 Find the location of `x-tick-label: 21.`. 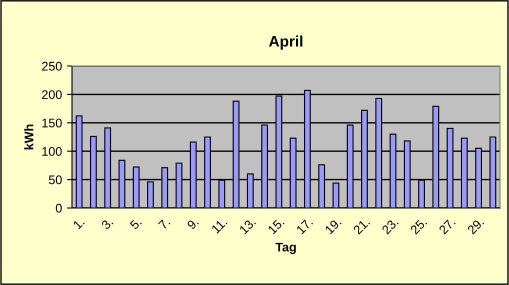

x-tick-label: 21. is located at coordinates (361, 226).